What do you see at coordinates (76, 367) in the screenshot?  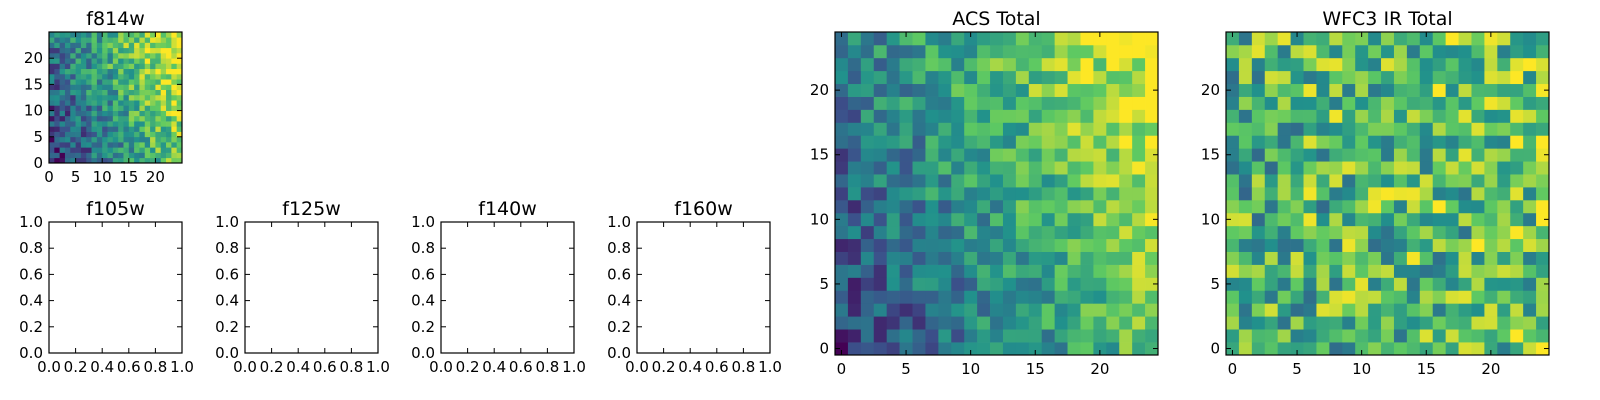 I see `x-tick-label: 0.2` at bounding box center [76, 367].